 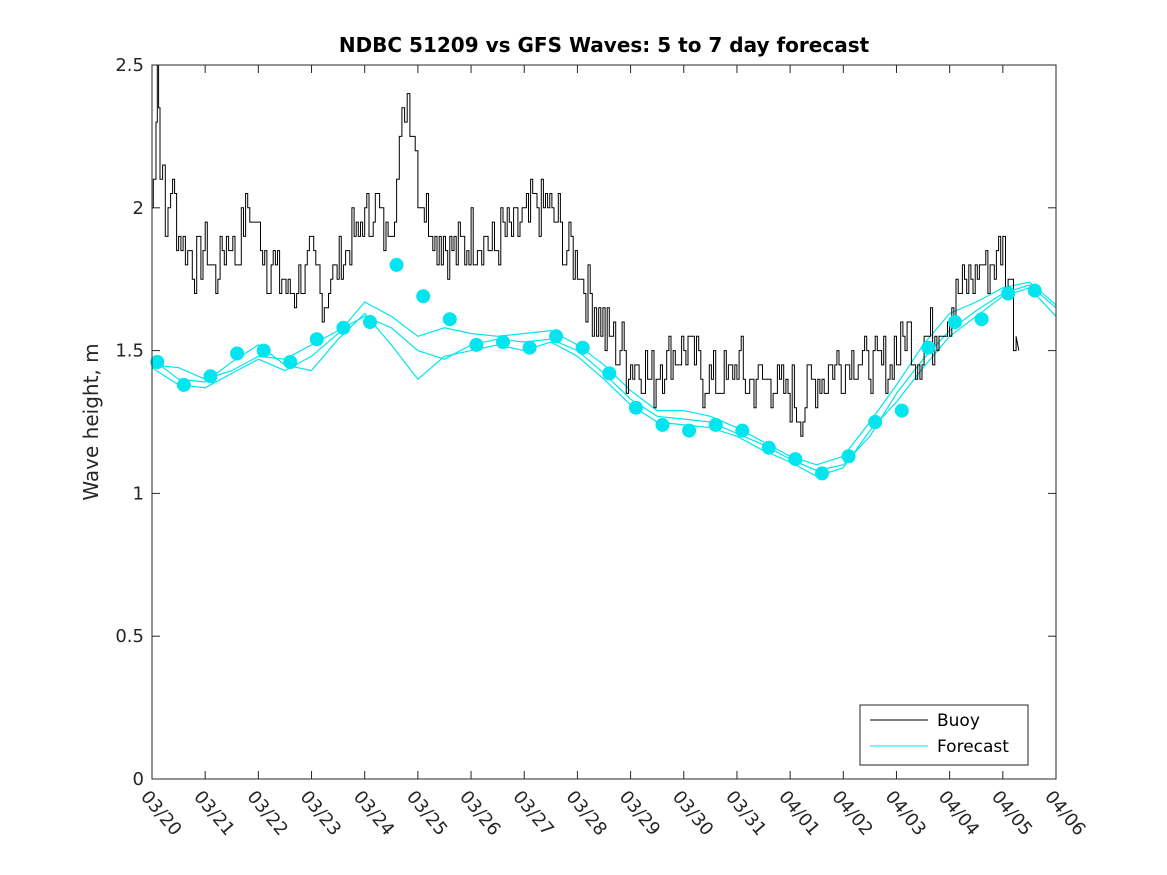 What do you see at coordinates (91, 421) in the screenshot?
I see `y-axis-label: Wave height, m` at bounding box center [91, 421].